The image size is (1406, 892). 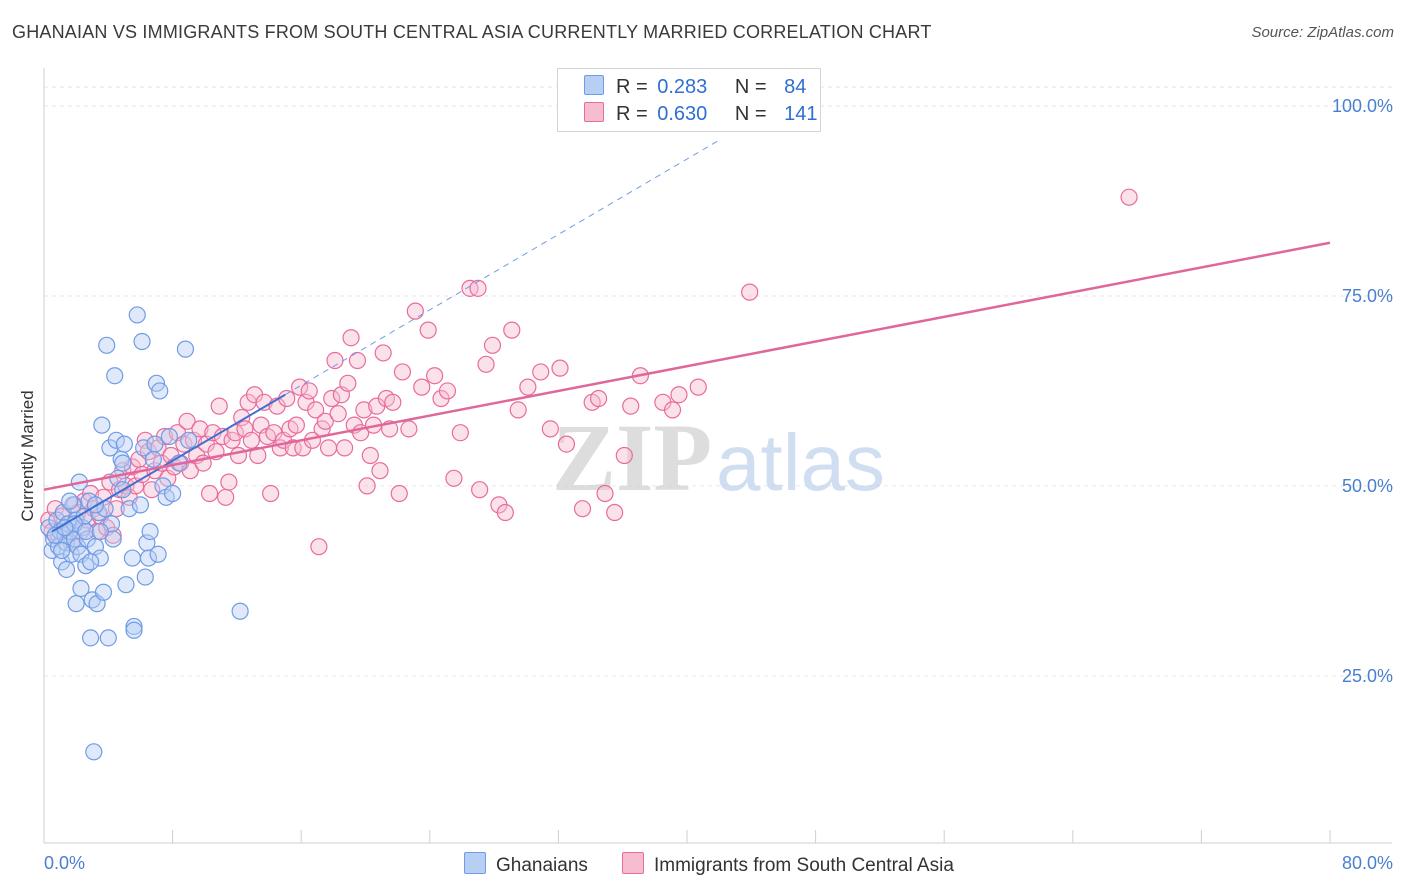 What do you see at coordinates (502, 267) in the screenshot?
I see `trend-line-ghanaians-extension` at bounding box center [502, 267].